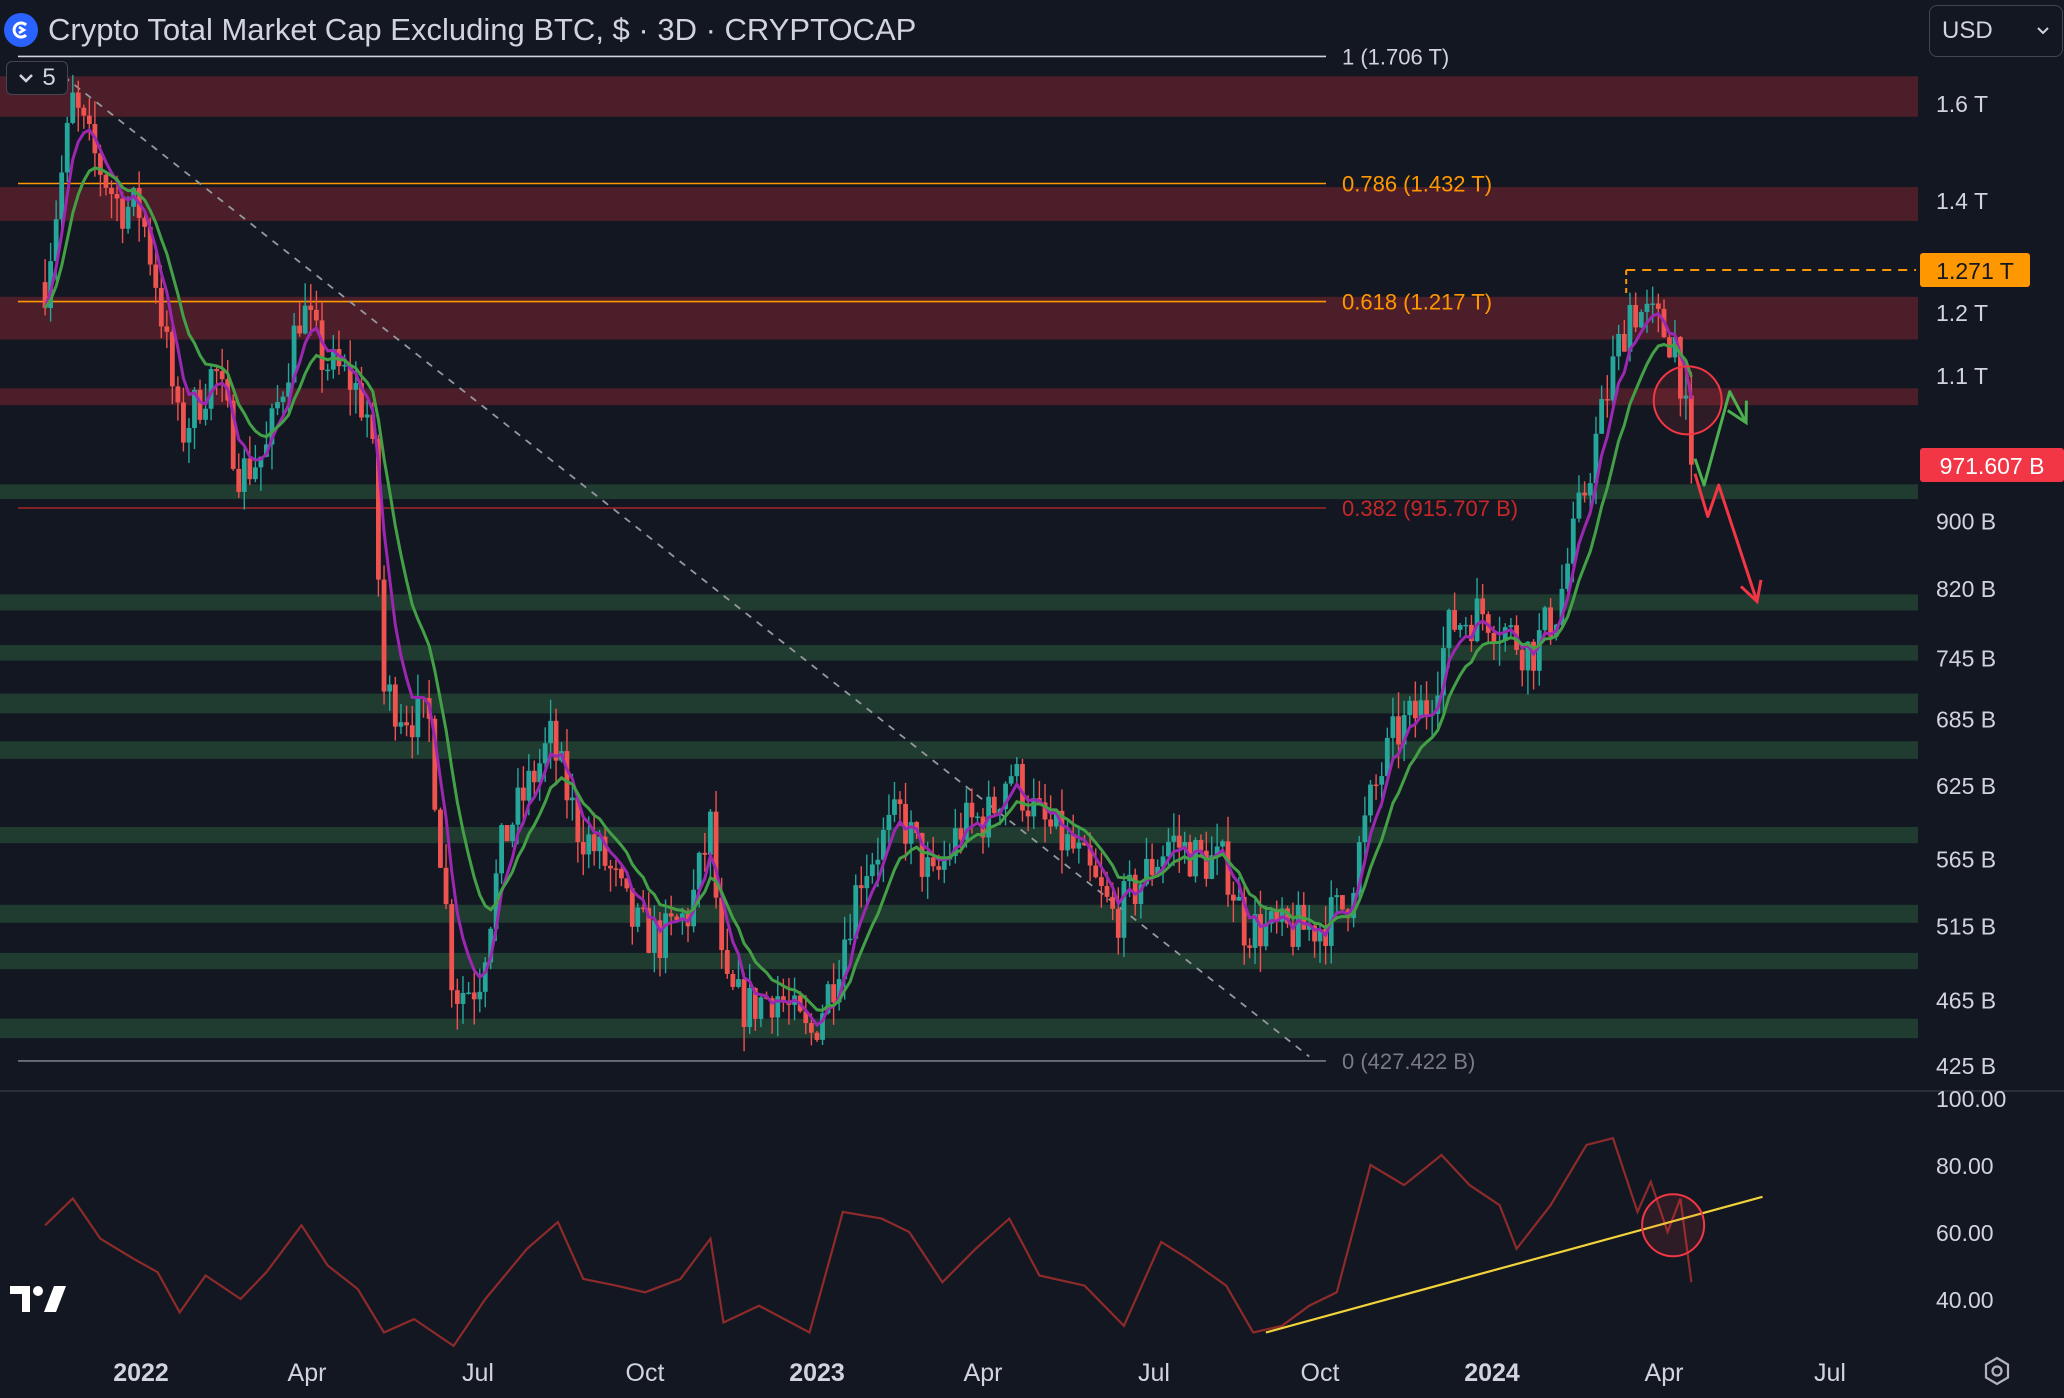 This screenshot has width=2064, height=1398. I want to click on rsi-tick-label: 80.00, so click(1965, 1166).